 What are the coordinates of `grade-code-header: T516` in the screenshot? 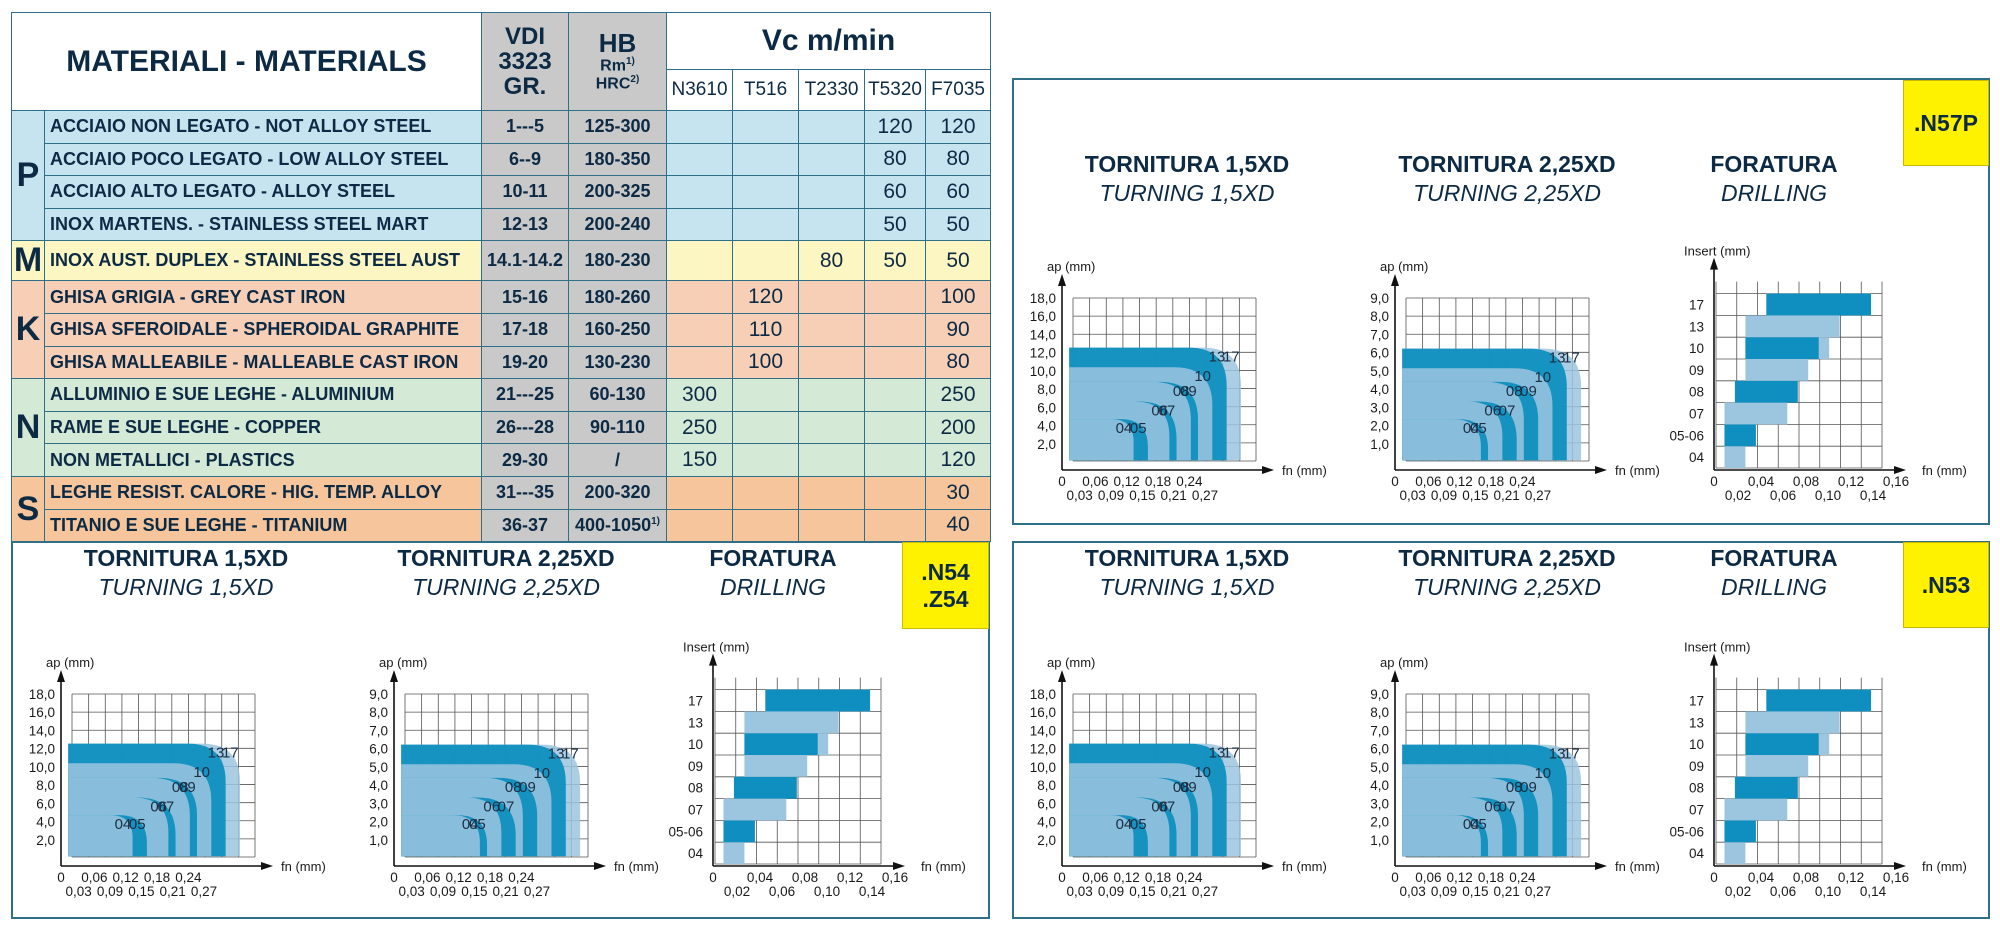 It's located at (766, 90).